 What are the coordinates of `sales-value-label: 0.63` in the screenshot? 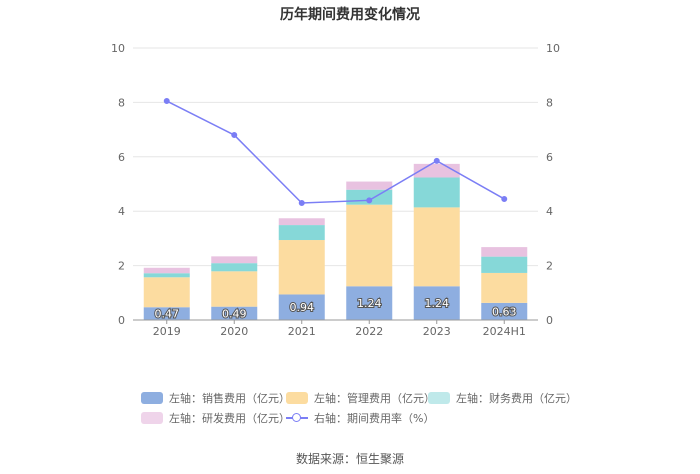 It's located at (504, 311).